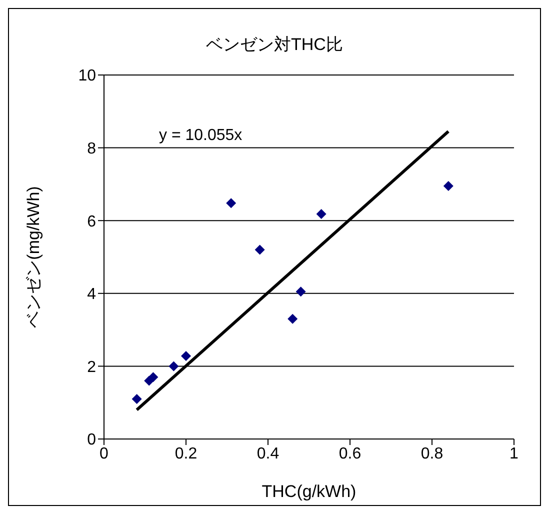  I want to click on y-tick-label: 2, so click(91, 367).